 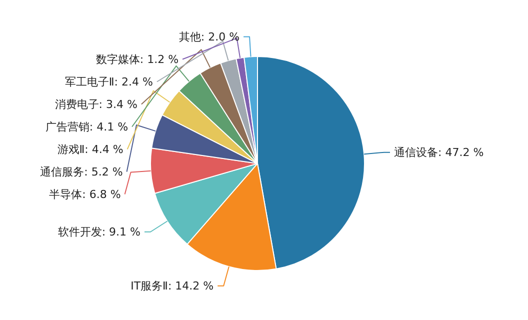 I want to click on slice-label: 通信服务: 5.2 %, so click(x=81, y=171).